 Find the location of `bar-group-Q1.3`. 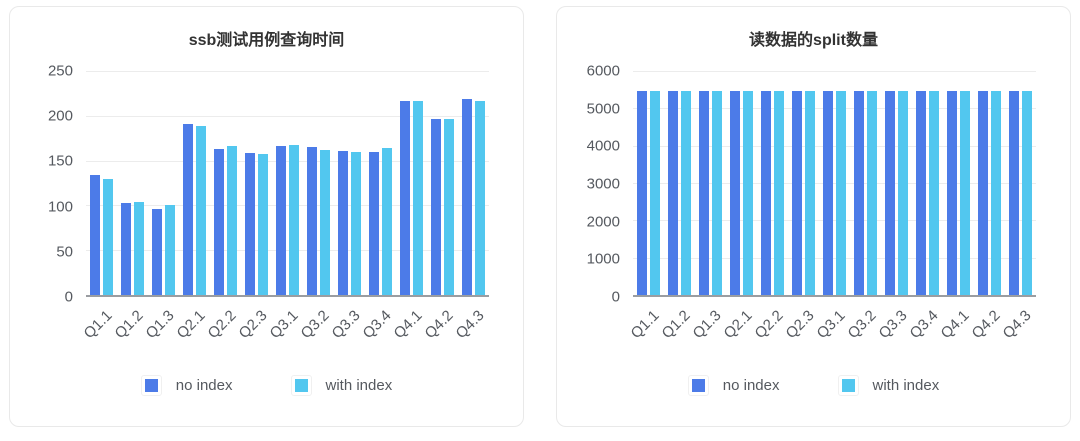

bar-group-Q1.3 is located at coordinates (710, 183).